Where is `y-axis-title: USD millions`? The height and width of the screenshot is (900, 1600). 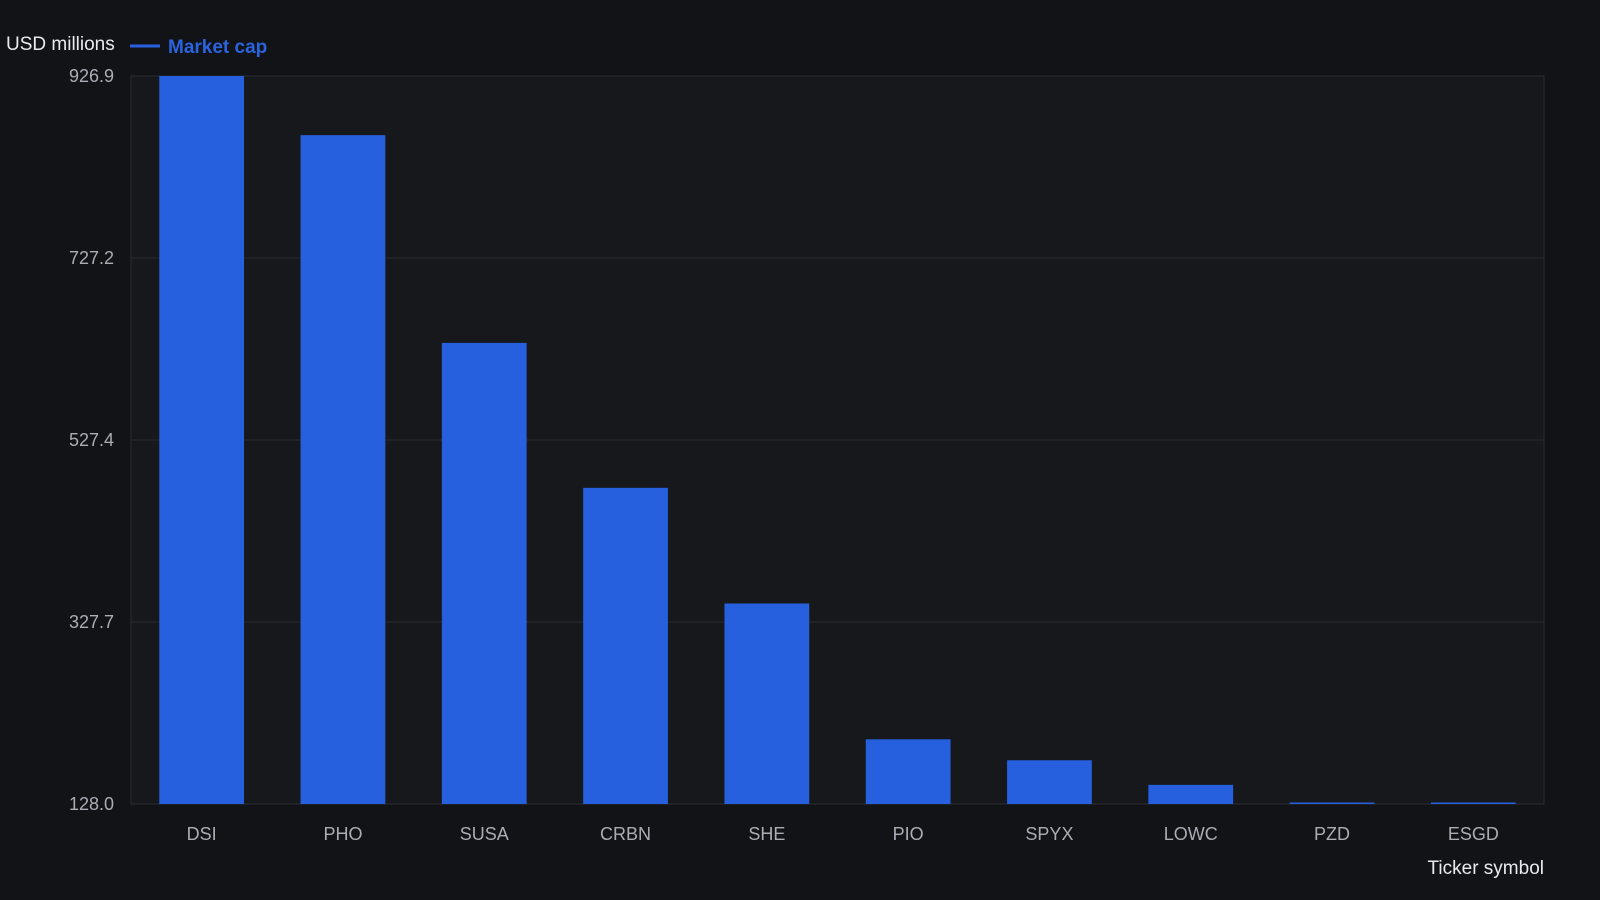
y-axis-title: USD millions is located at coordinates (60, 44).